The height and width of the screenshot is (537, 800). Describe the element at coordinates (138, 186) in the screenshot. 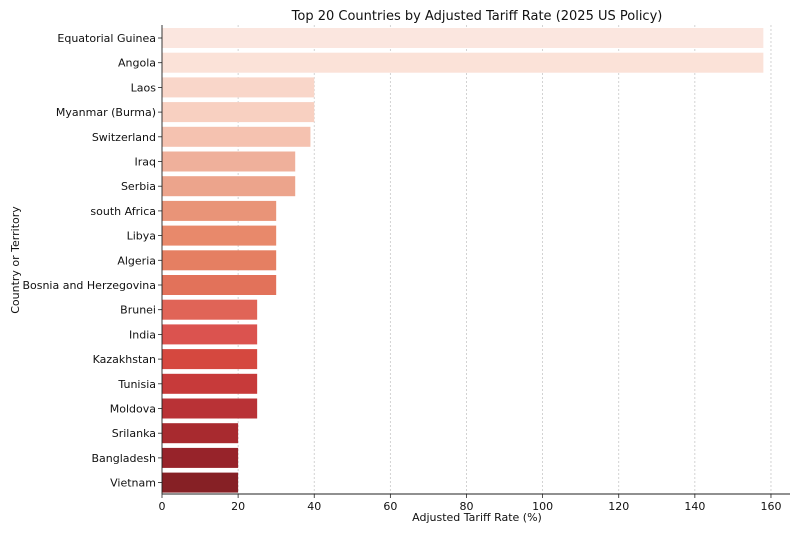

I see `category-label: Serbia` at that location.